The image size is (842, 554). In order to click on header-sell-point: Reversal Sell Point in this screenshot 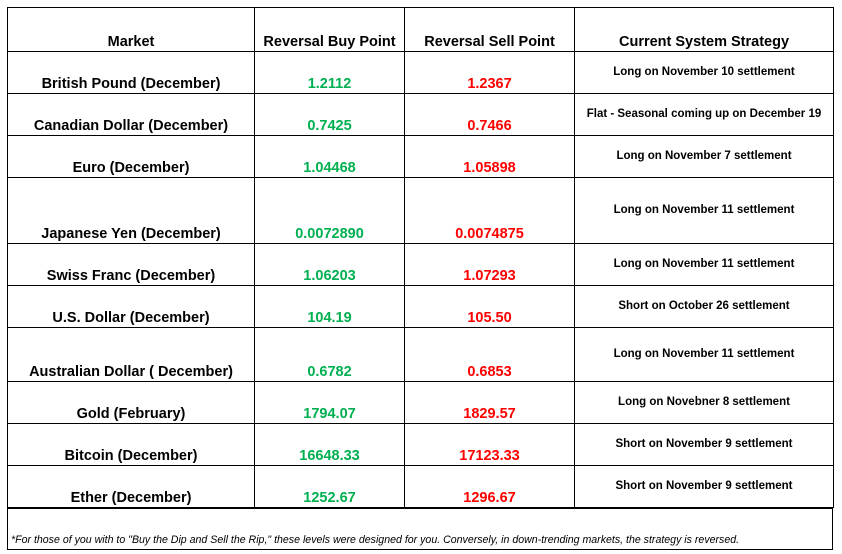, I will do `click(489, 29)`.